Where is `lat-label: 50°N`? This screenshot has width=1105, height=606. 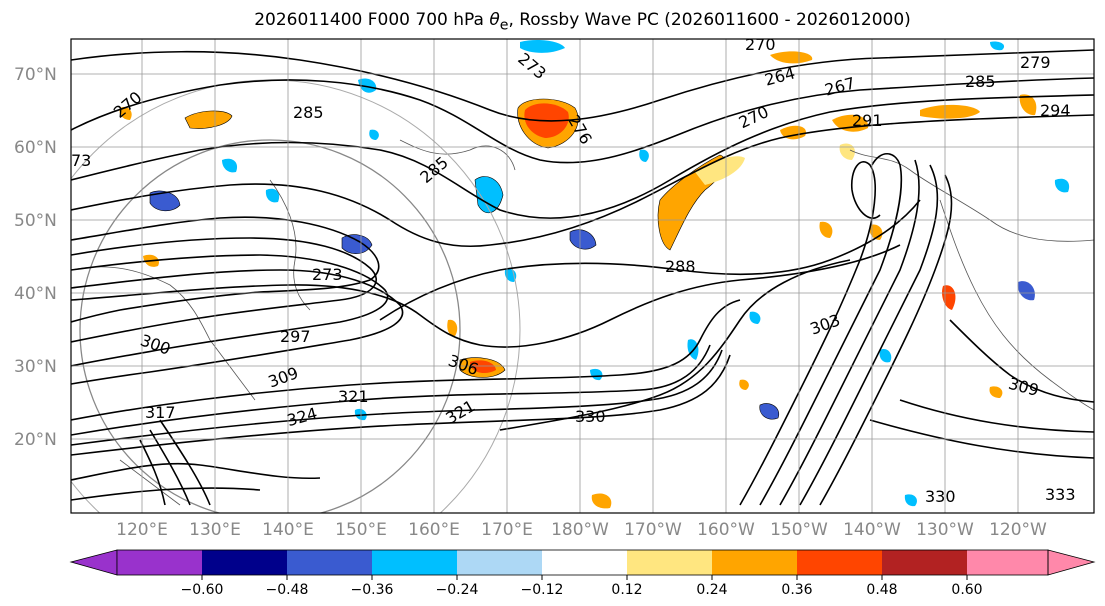 lat-label: 50°N is located at coordinates (35, 221).